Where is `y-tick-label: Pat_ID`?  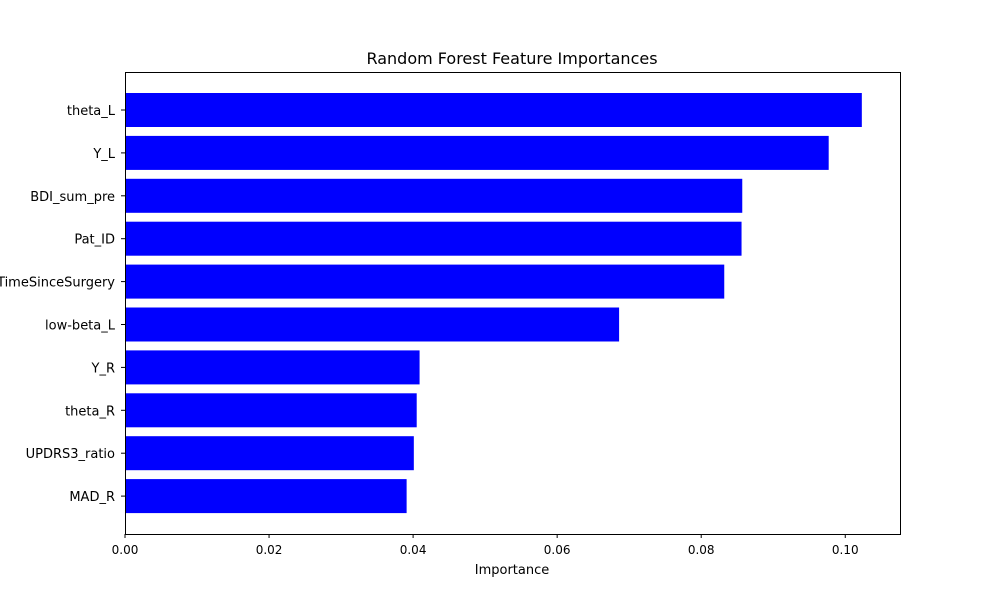
y-tick-label: Pat_ID is located at coordinates (94, 240).